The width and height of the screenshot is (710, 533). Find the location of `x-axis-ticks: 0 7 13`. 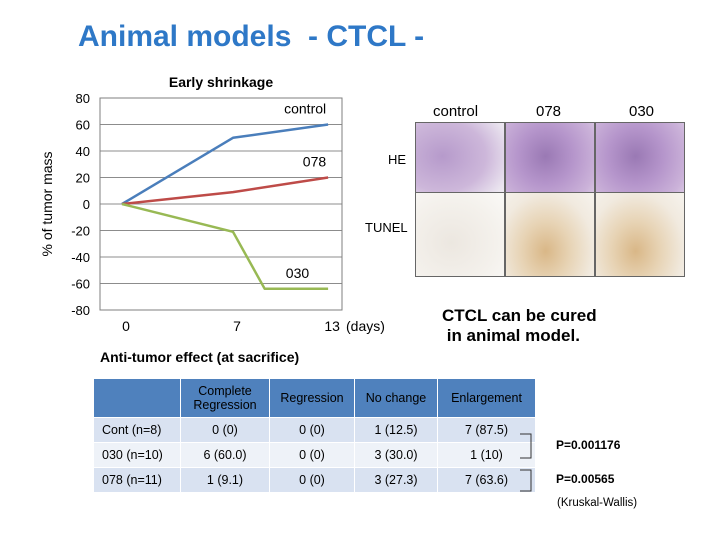

x-axis-ticks: 0 7 13 is located at coordinates (231, 326).